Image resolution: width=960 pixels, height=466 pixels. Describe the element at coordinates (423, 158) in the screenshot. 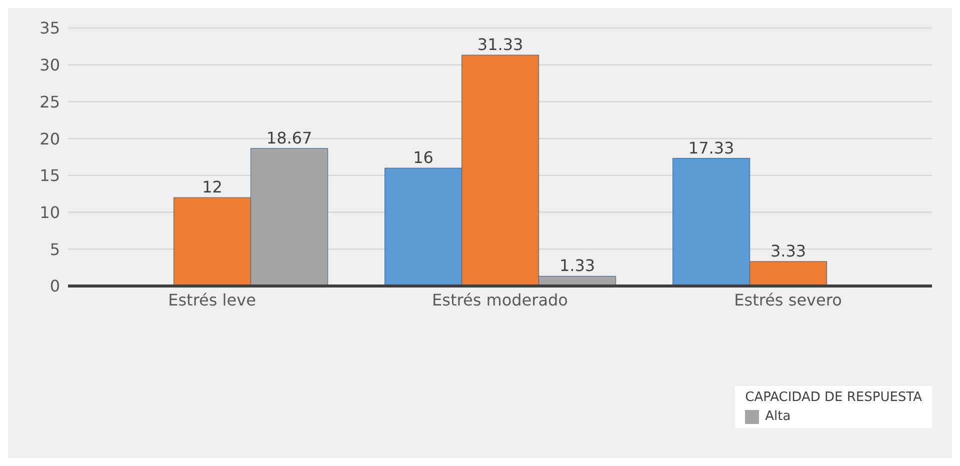

I see `data-label: 16` at that location.